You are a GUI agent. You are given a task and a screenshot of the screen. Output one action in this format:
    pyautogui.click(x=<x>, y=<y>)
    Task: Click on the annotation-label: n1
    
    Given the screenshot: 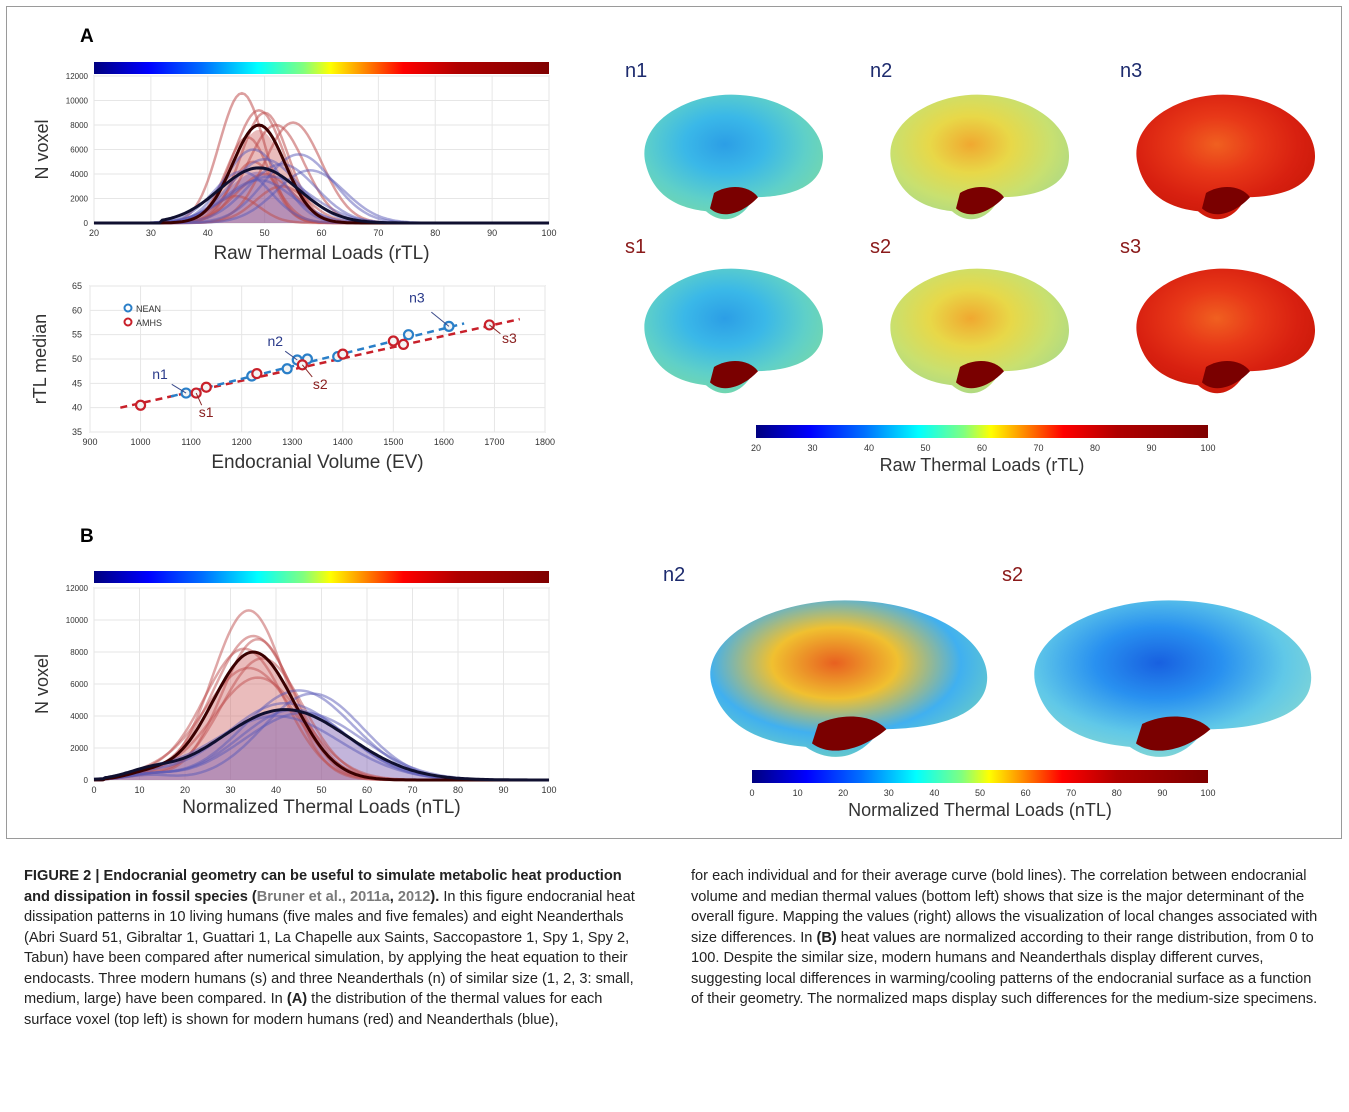 What is the action you would take?
    pyautogui.click(x=160, y=374)
    